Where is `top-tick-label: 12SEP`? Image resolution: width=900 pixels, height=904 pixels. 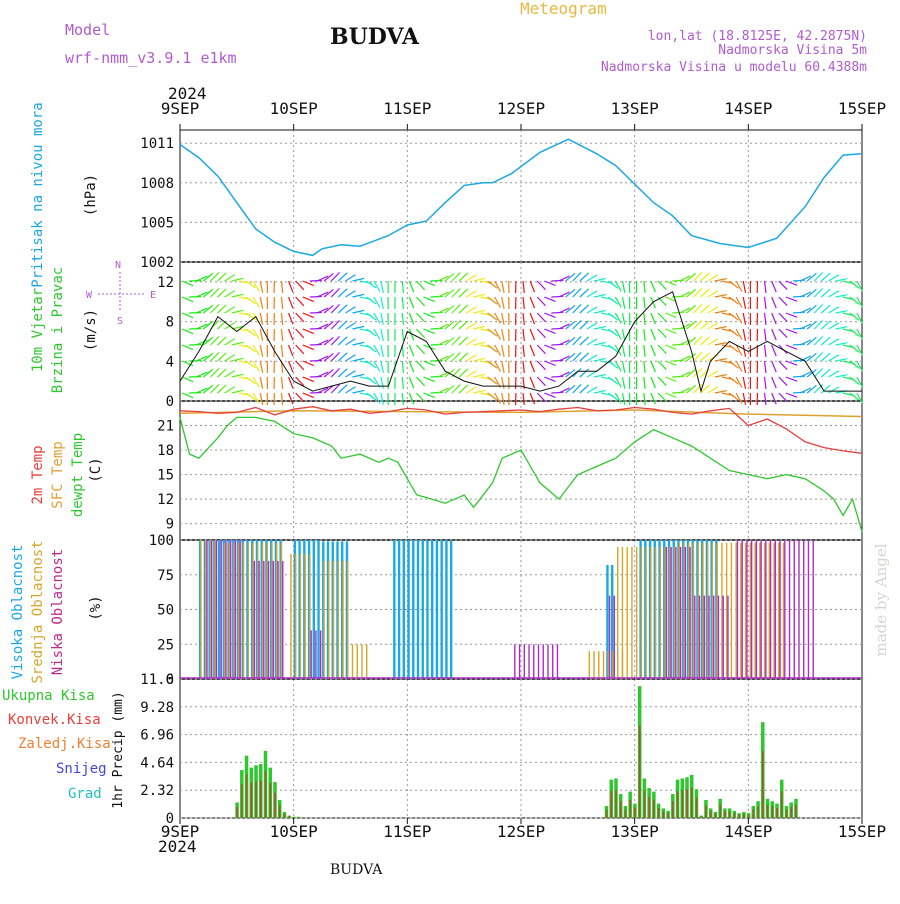 top-tick-label: 12SEP is located at coordinates (521, 108).